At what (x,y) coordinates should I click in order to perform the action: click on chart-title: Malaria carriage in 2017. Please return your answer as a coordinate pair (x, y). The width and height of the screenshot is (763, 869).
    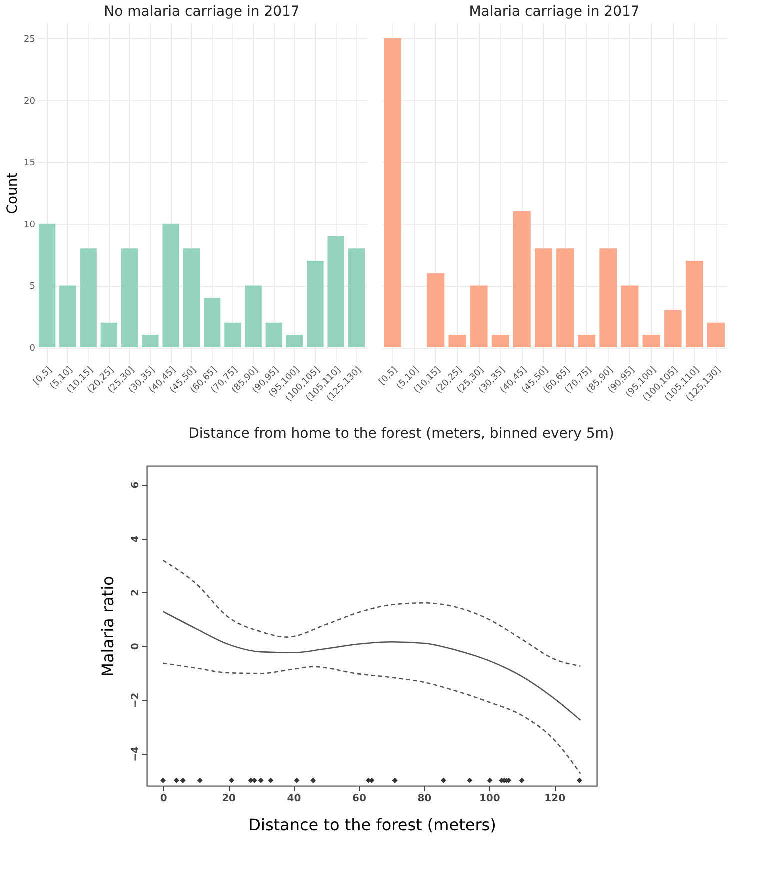
    Looking at the image, I should click on (554, 12).